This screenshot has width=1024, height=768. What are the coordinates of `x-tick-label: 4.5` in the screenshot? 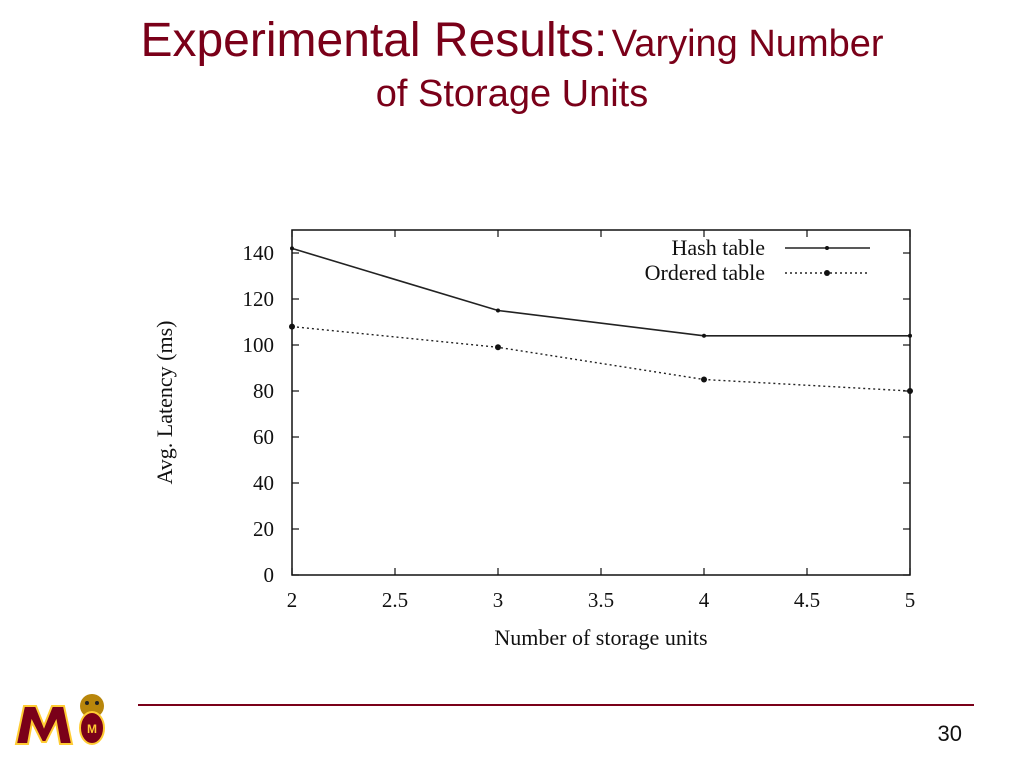 It's located at (807, 600).